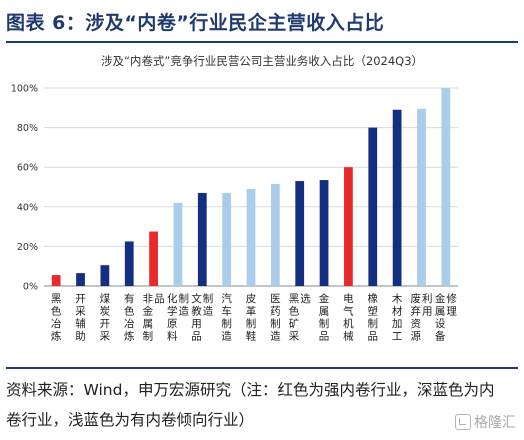  What do you see at coordinates (262, 42) in the screenshot?
I see `title-rule` at bounding box center [262, 42].